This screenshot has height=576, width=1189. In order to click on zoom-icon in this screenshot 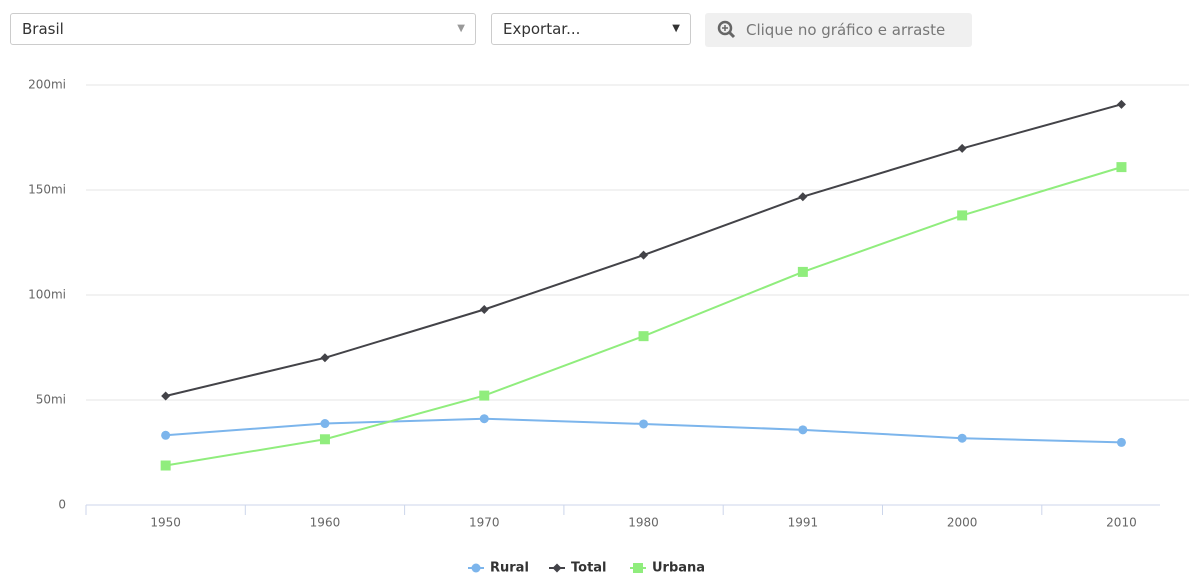, I will do `click(726, 29)`.